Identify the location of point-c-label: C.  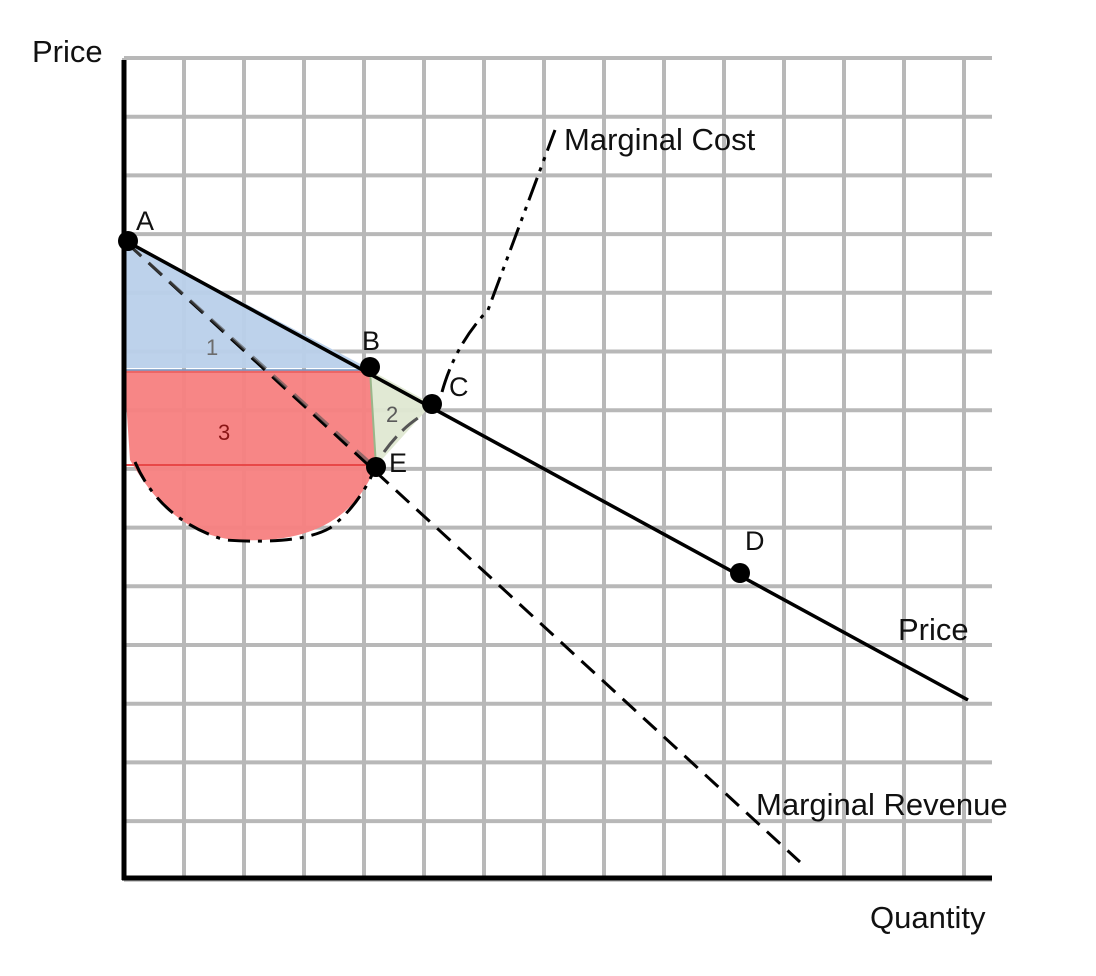
(459, 387).